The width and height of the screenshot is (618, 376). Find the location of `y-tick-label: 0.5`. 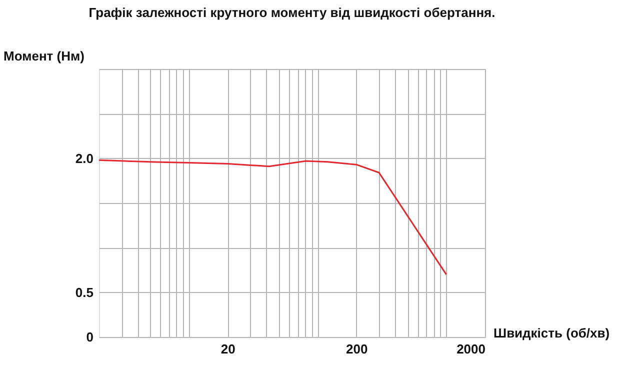

y-tick-label: 0.5 is located at coordinates (84, 292).